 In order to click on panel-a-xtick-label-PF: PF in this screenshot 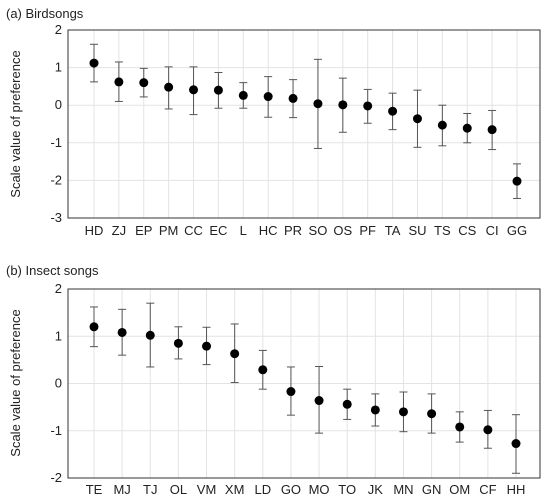, I will do `click(367, 230)`.